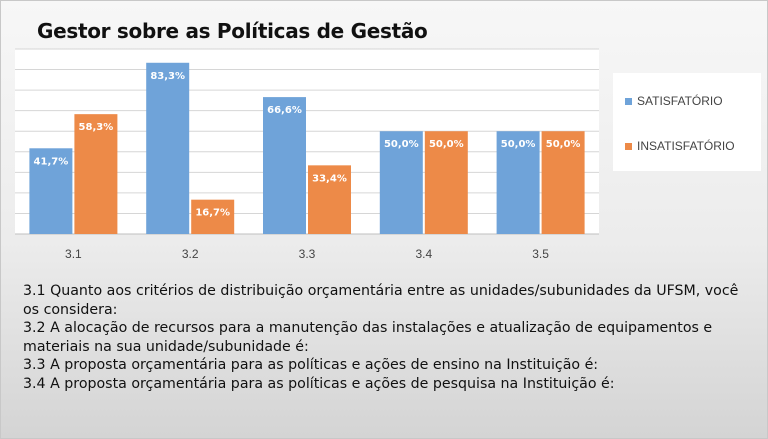  Describe the element at coordinates (284, 110) in the screenshot. I see `data-label: 66,6%` at that location.